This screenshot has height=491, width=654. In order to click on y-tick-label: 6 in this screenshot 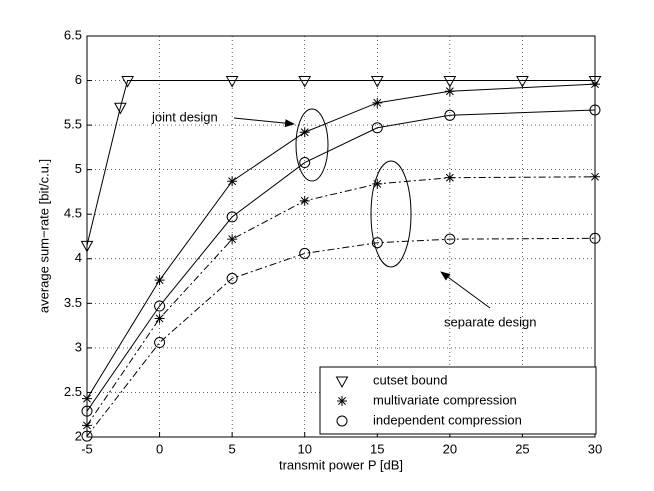, I will do `click(78, 79)`.